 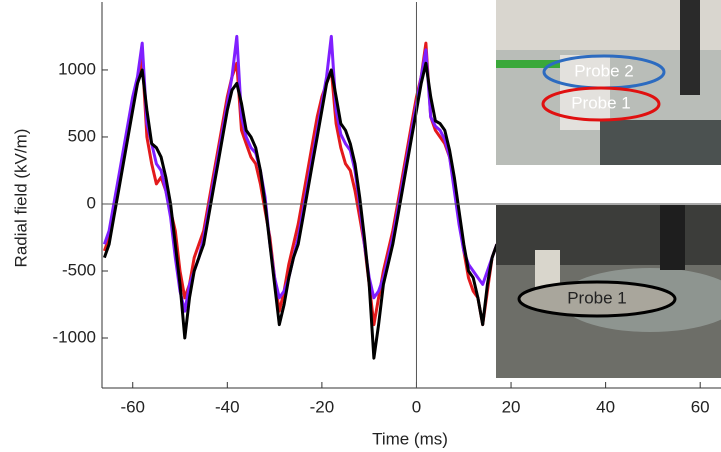 What do you see at coordinates (227, 406) in the screenshot?
I see `x-tick-label: -40` at bounding box center [227, 406].